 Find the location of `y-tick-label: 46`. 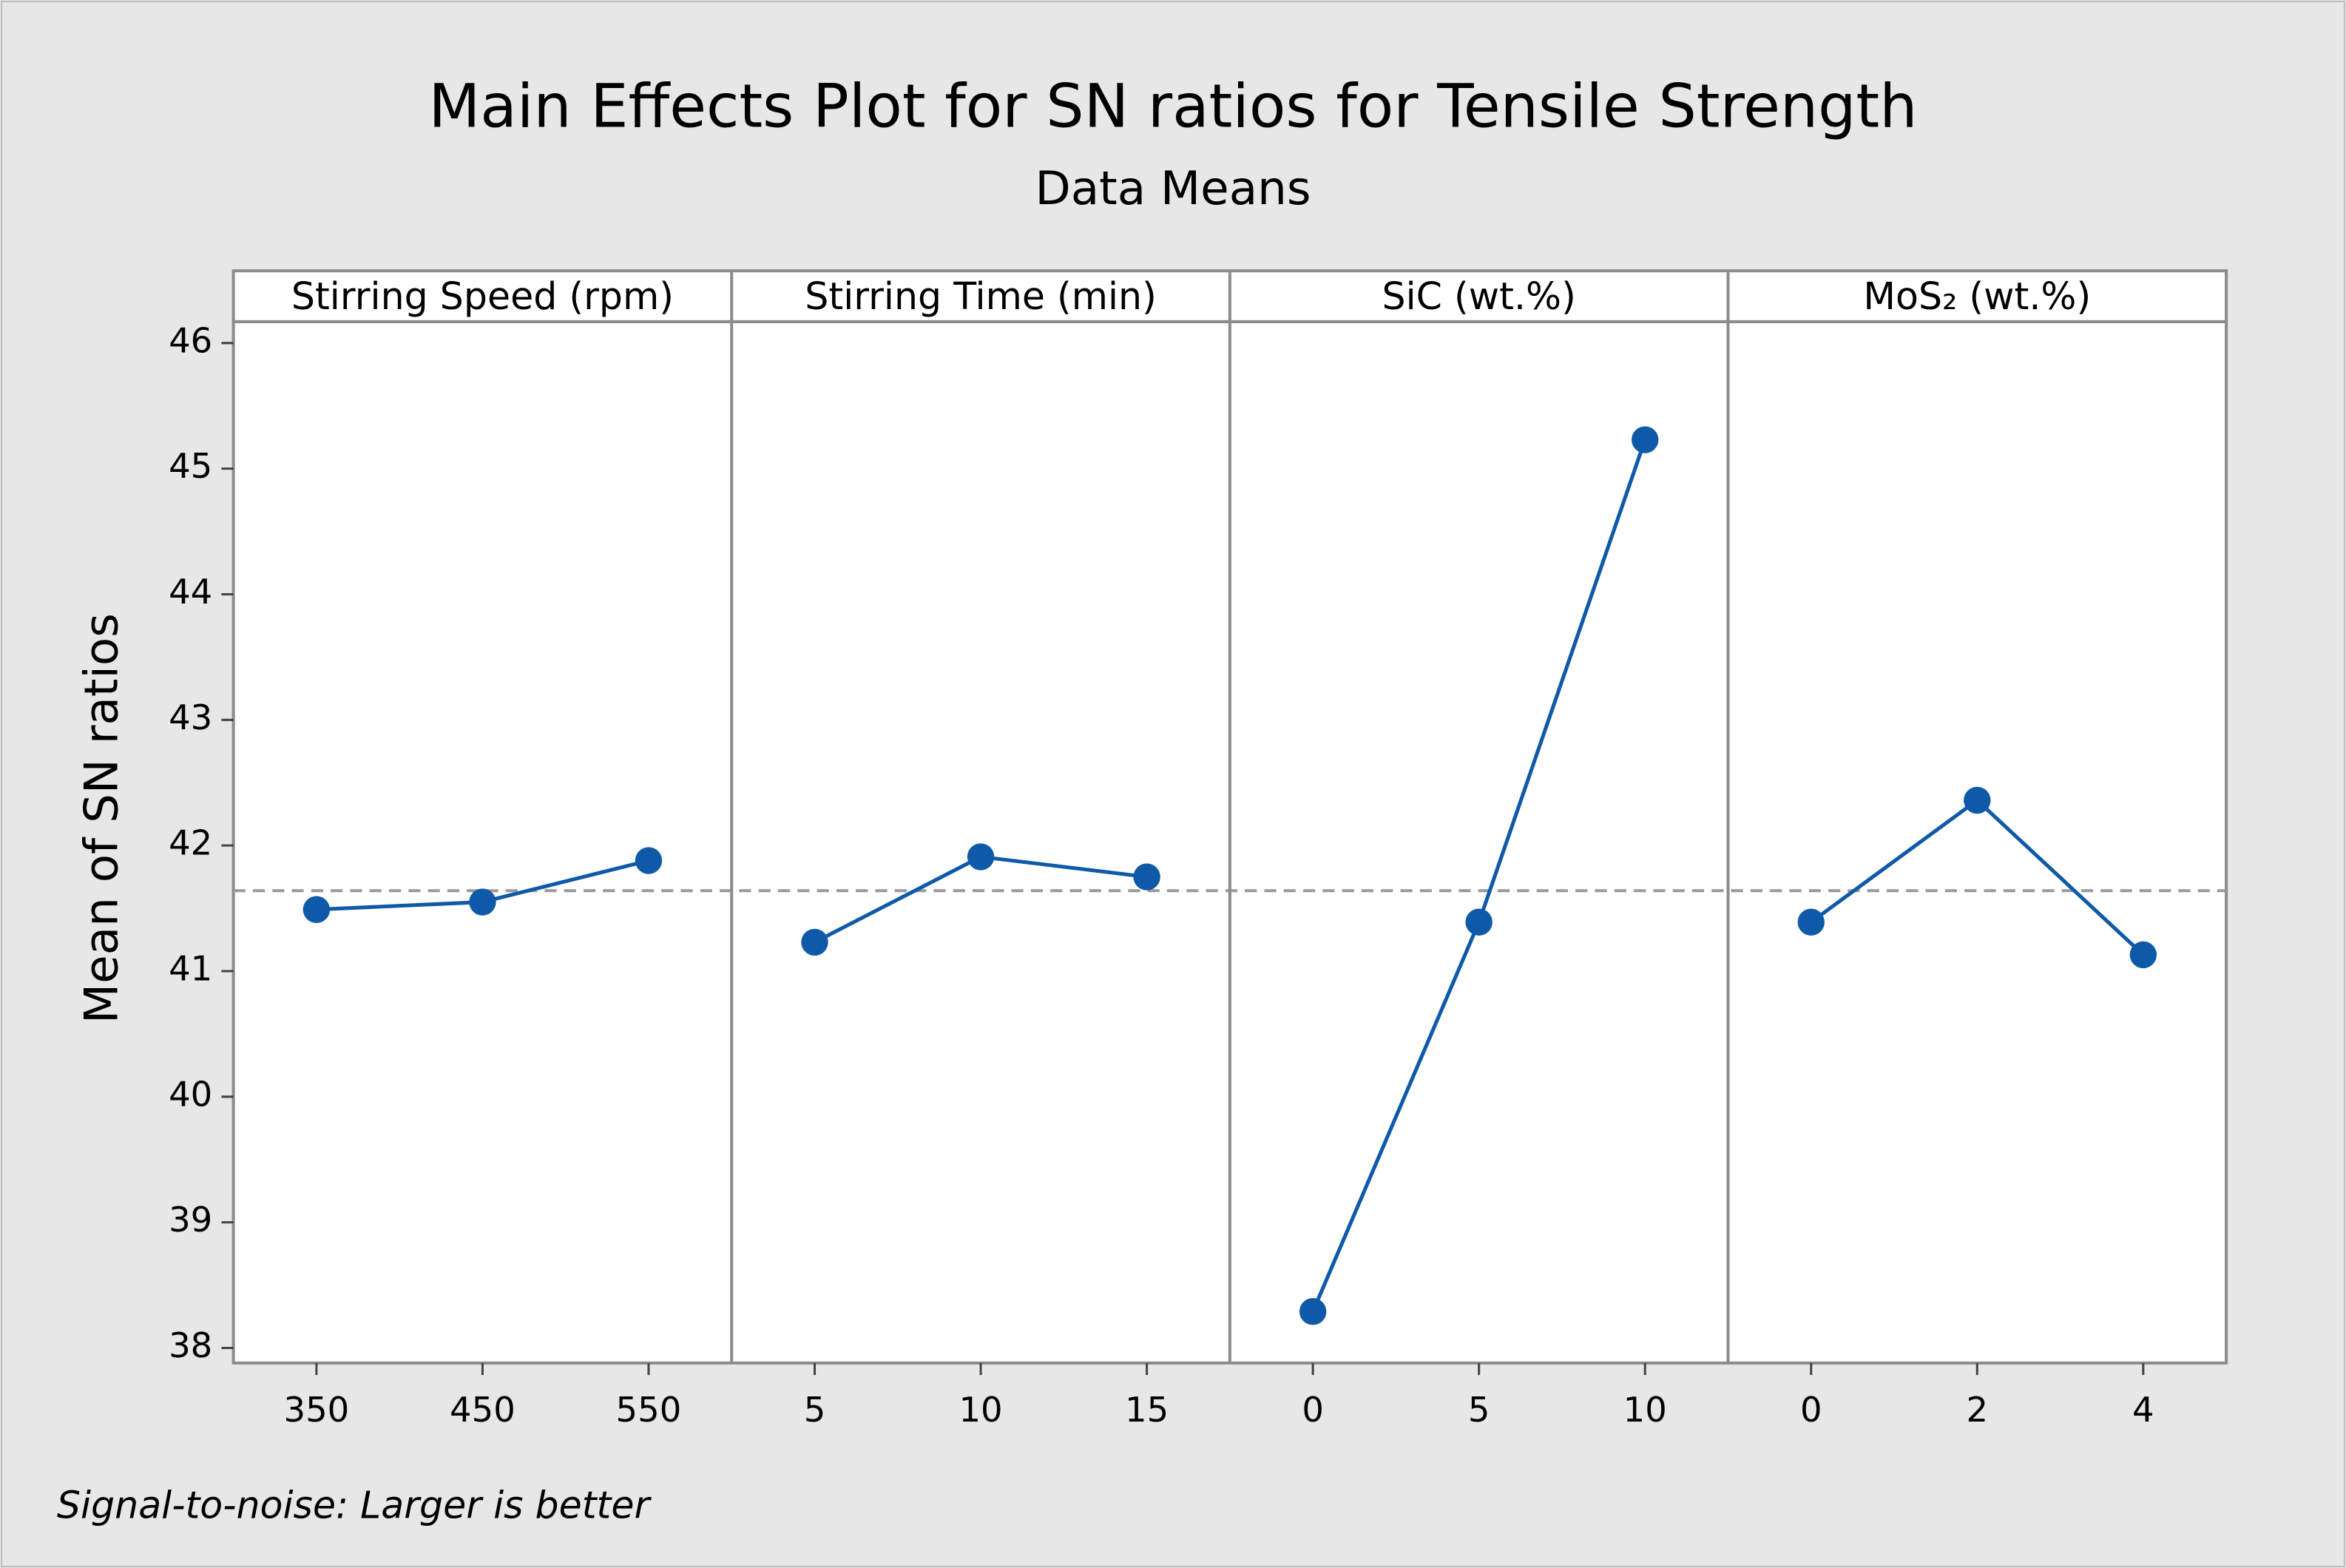

y-tick-label: 46 is located at coordinates (191, 340).